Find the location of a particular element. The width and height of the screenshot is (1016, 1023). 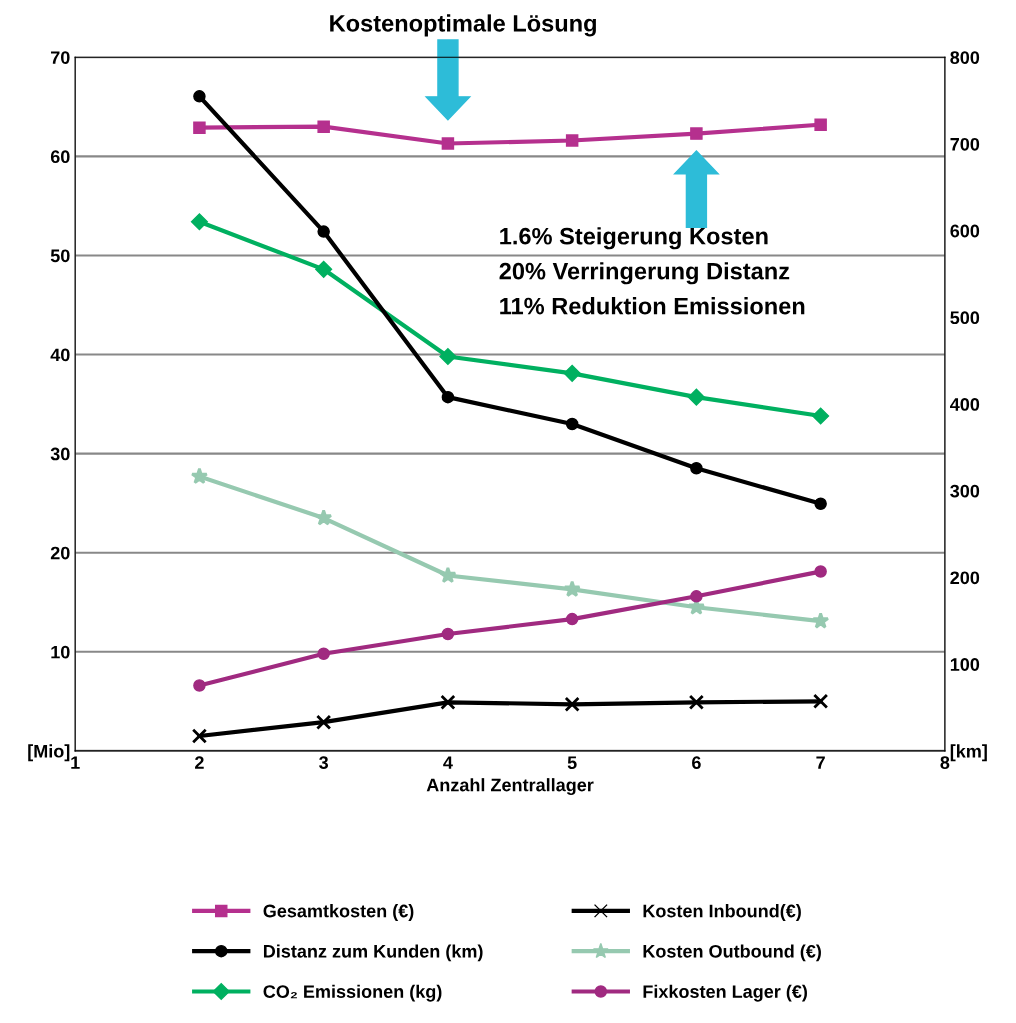

y-tick-label: 10 is located at coordinates (60, 652).